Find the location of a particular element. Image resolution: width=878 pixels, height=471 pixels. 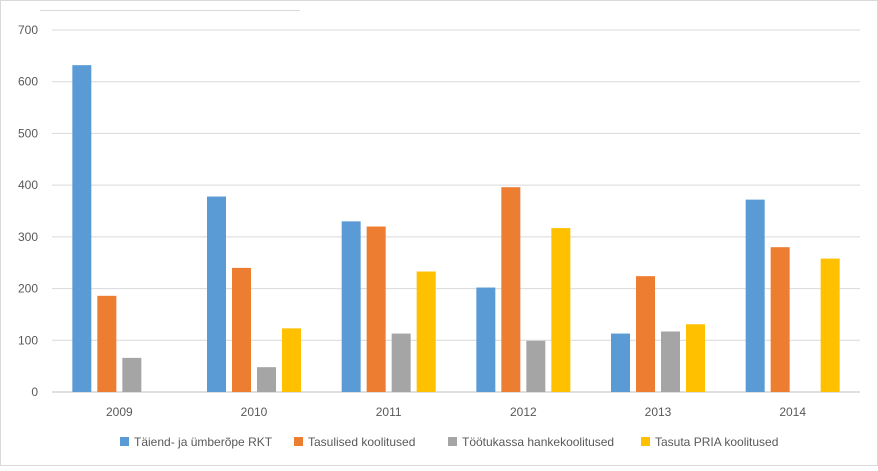

y-tick-label: 0 is located at coordinates (34, 392).